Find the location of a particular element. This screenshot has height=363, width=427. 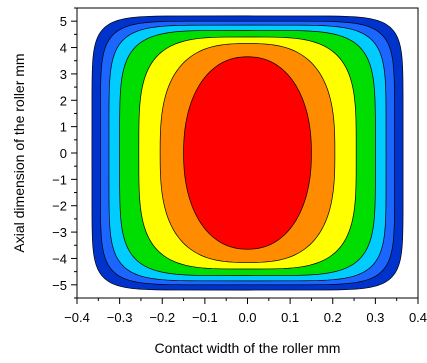

x-tick-label: −0.3 is located at coordinates (120, 317).